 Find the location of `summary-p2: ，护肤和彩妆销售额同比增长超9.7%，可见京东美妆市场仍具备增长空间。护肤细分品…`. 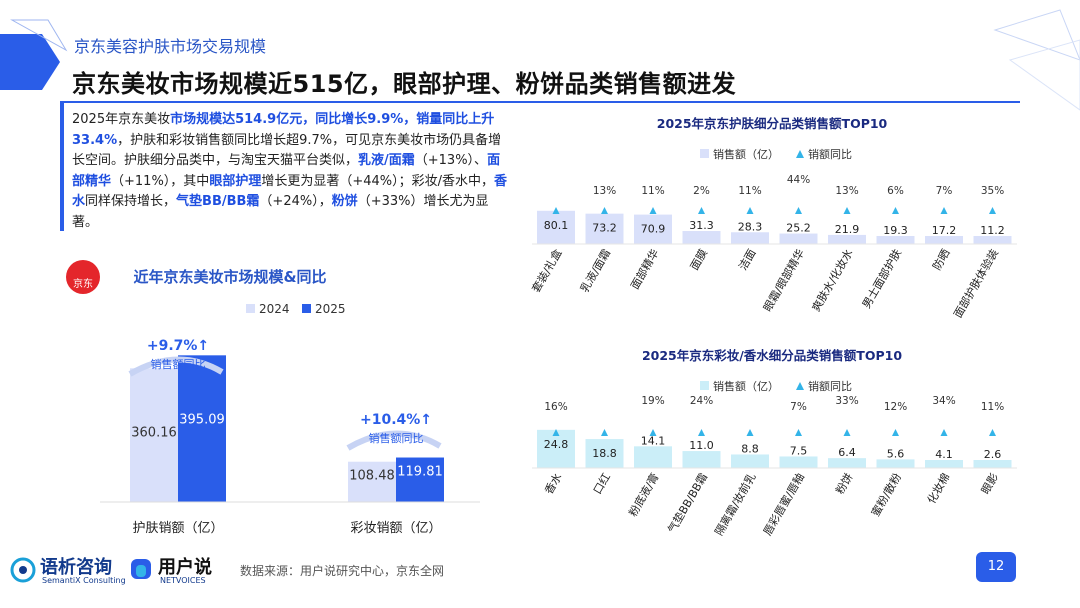

summary-p2: ，护肤和彩妆销售额同比增长超9.7%，可见京东美妆市场仍具备增长空间。护肤细分品… is located at coordinates (287, 150).